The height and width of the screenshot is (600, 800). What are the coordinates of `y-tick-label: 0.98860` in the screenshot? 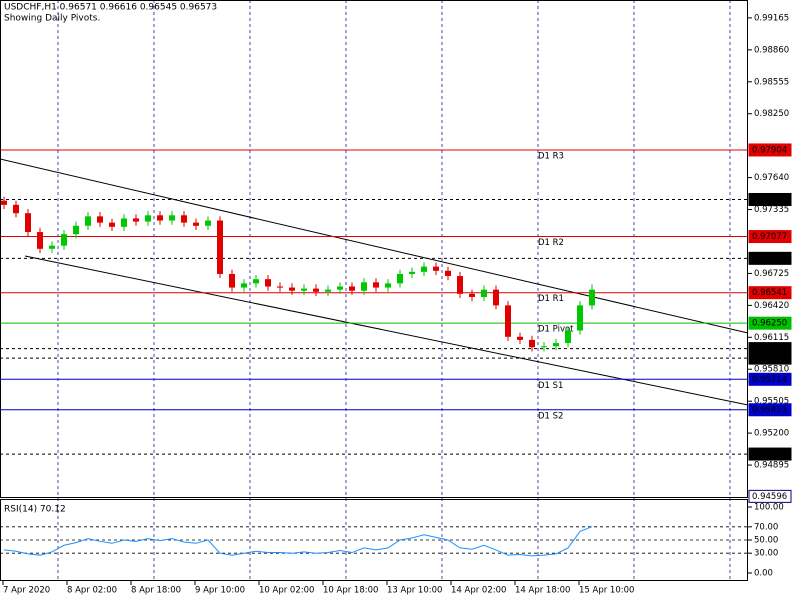 It's located at (771, 50).